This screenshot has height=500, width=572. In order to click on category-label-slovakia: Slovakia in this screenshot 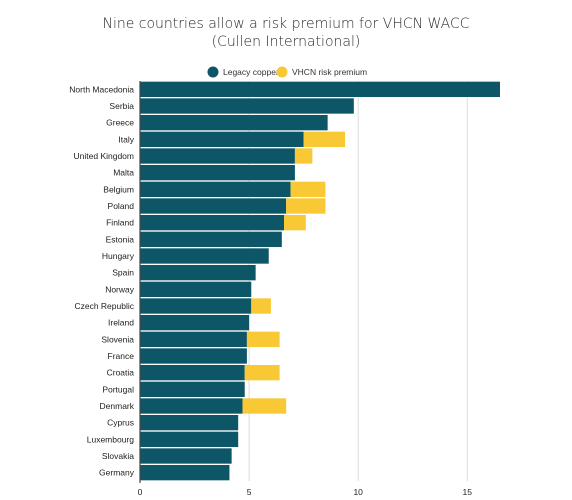, I will do `click(118, 456)`.